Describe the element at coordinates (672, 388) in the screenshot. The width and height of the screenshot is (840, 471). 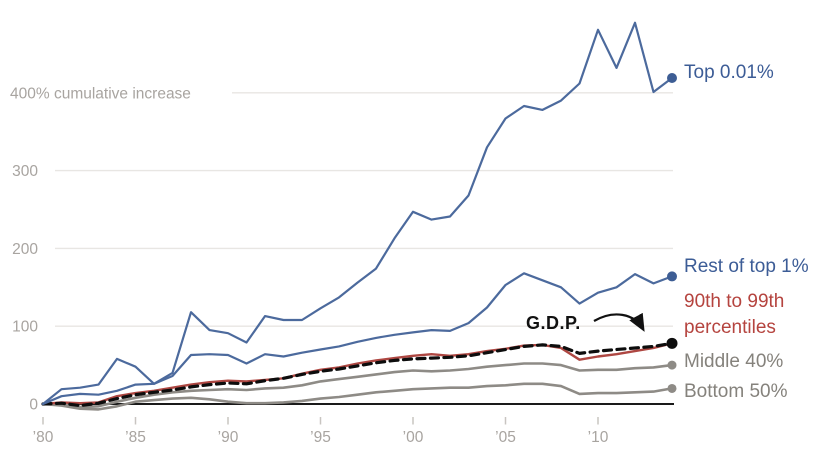
I see `end-dot-bottom50` at that location.